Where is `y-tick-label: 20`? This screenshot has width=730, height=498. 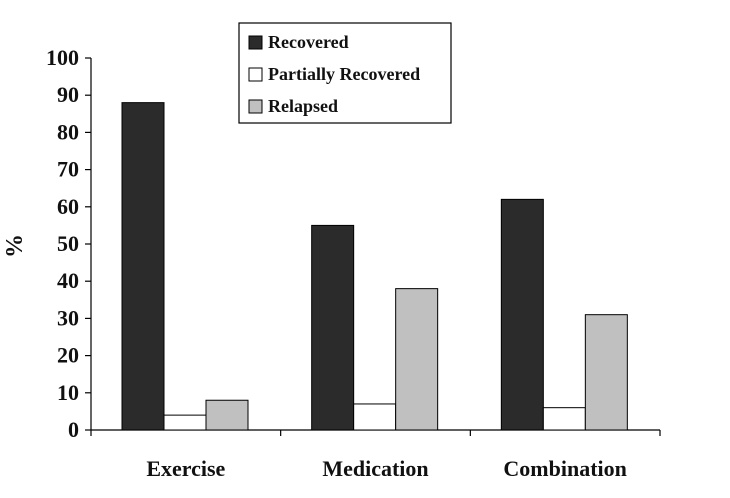 y-tick-label: 20 is located at coordinates (68, 355).